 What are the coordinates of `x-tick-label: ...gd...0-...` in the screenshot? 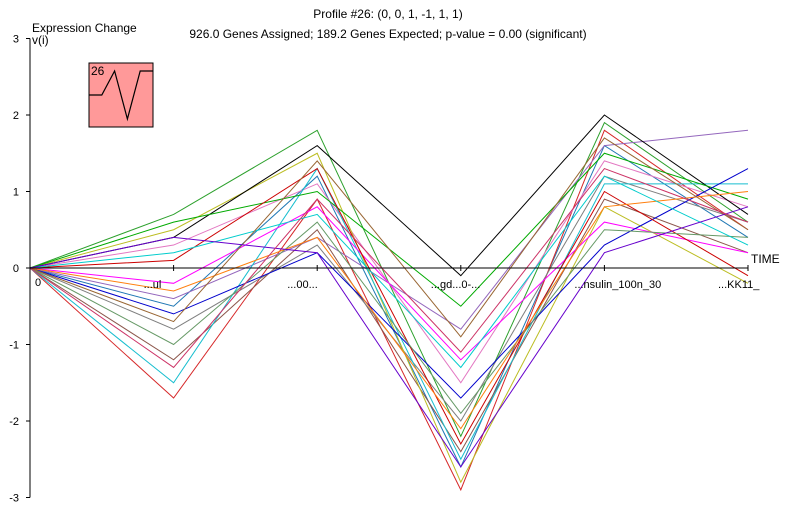 It's located at (456, 285).